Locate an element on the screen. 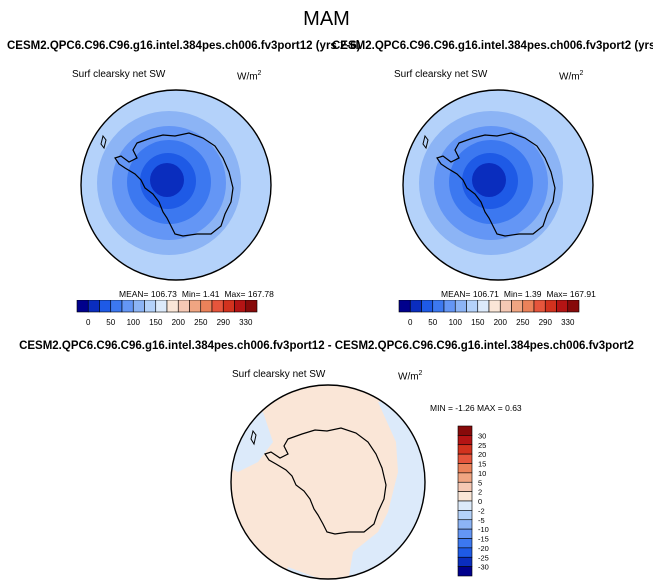 This screenshot has height=583, width=653. difference-map-fill is located at coordinates (328, 482).